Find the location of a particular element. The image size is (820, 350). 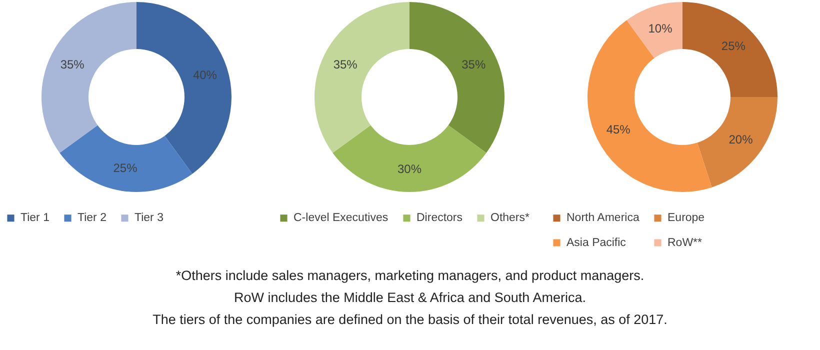

legend-label: Others* is located at coordinates (510, 218).